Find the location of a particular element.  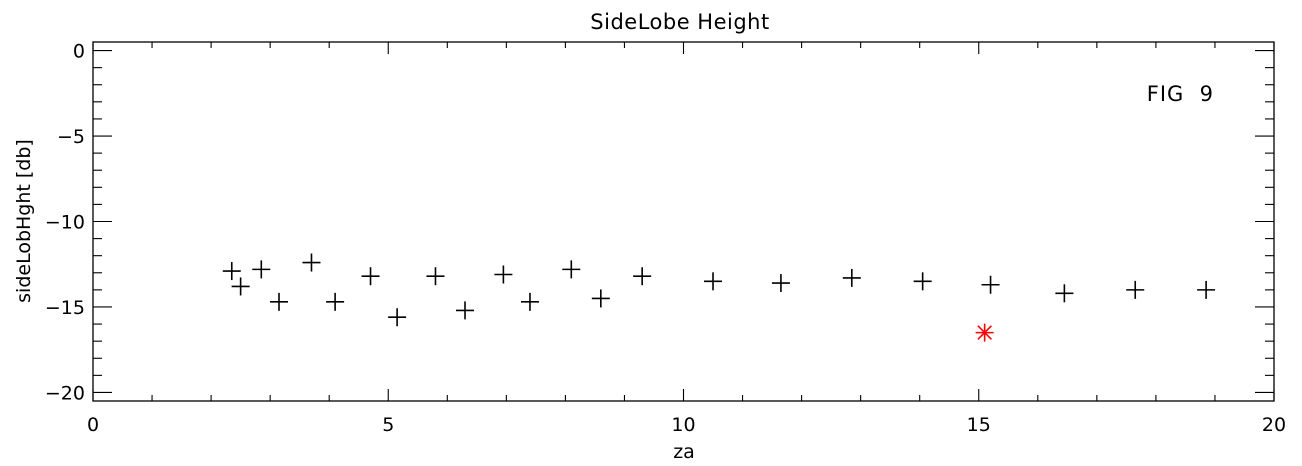

data-points is located at coordinates (719, 297).